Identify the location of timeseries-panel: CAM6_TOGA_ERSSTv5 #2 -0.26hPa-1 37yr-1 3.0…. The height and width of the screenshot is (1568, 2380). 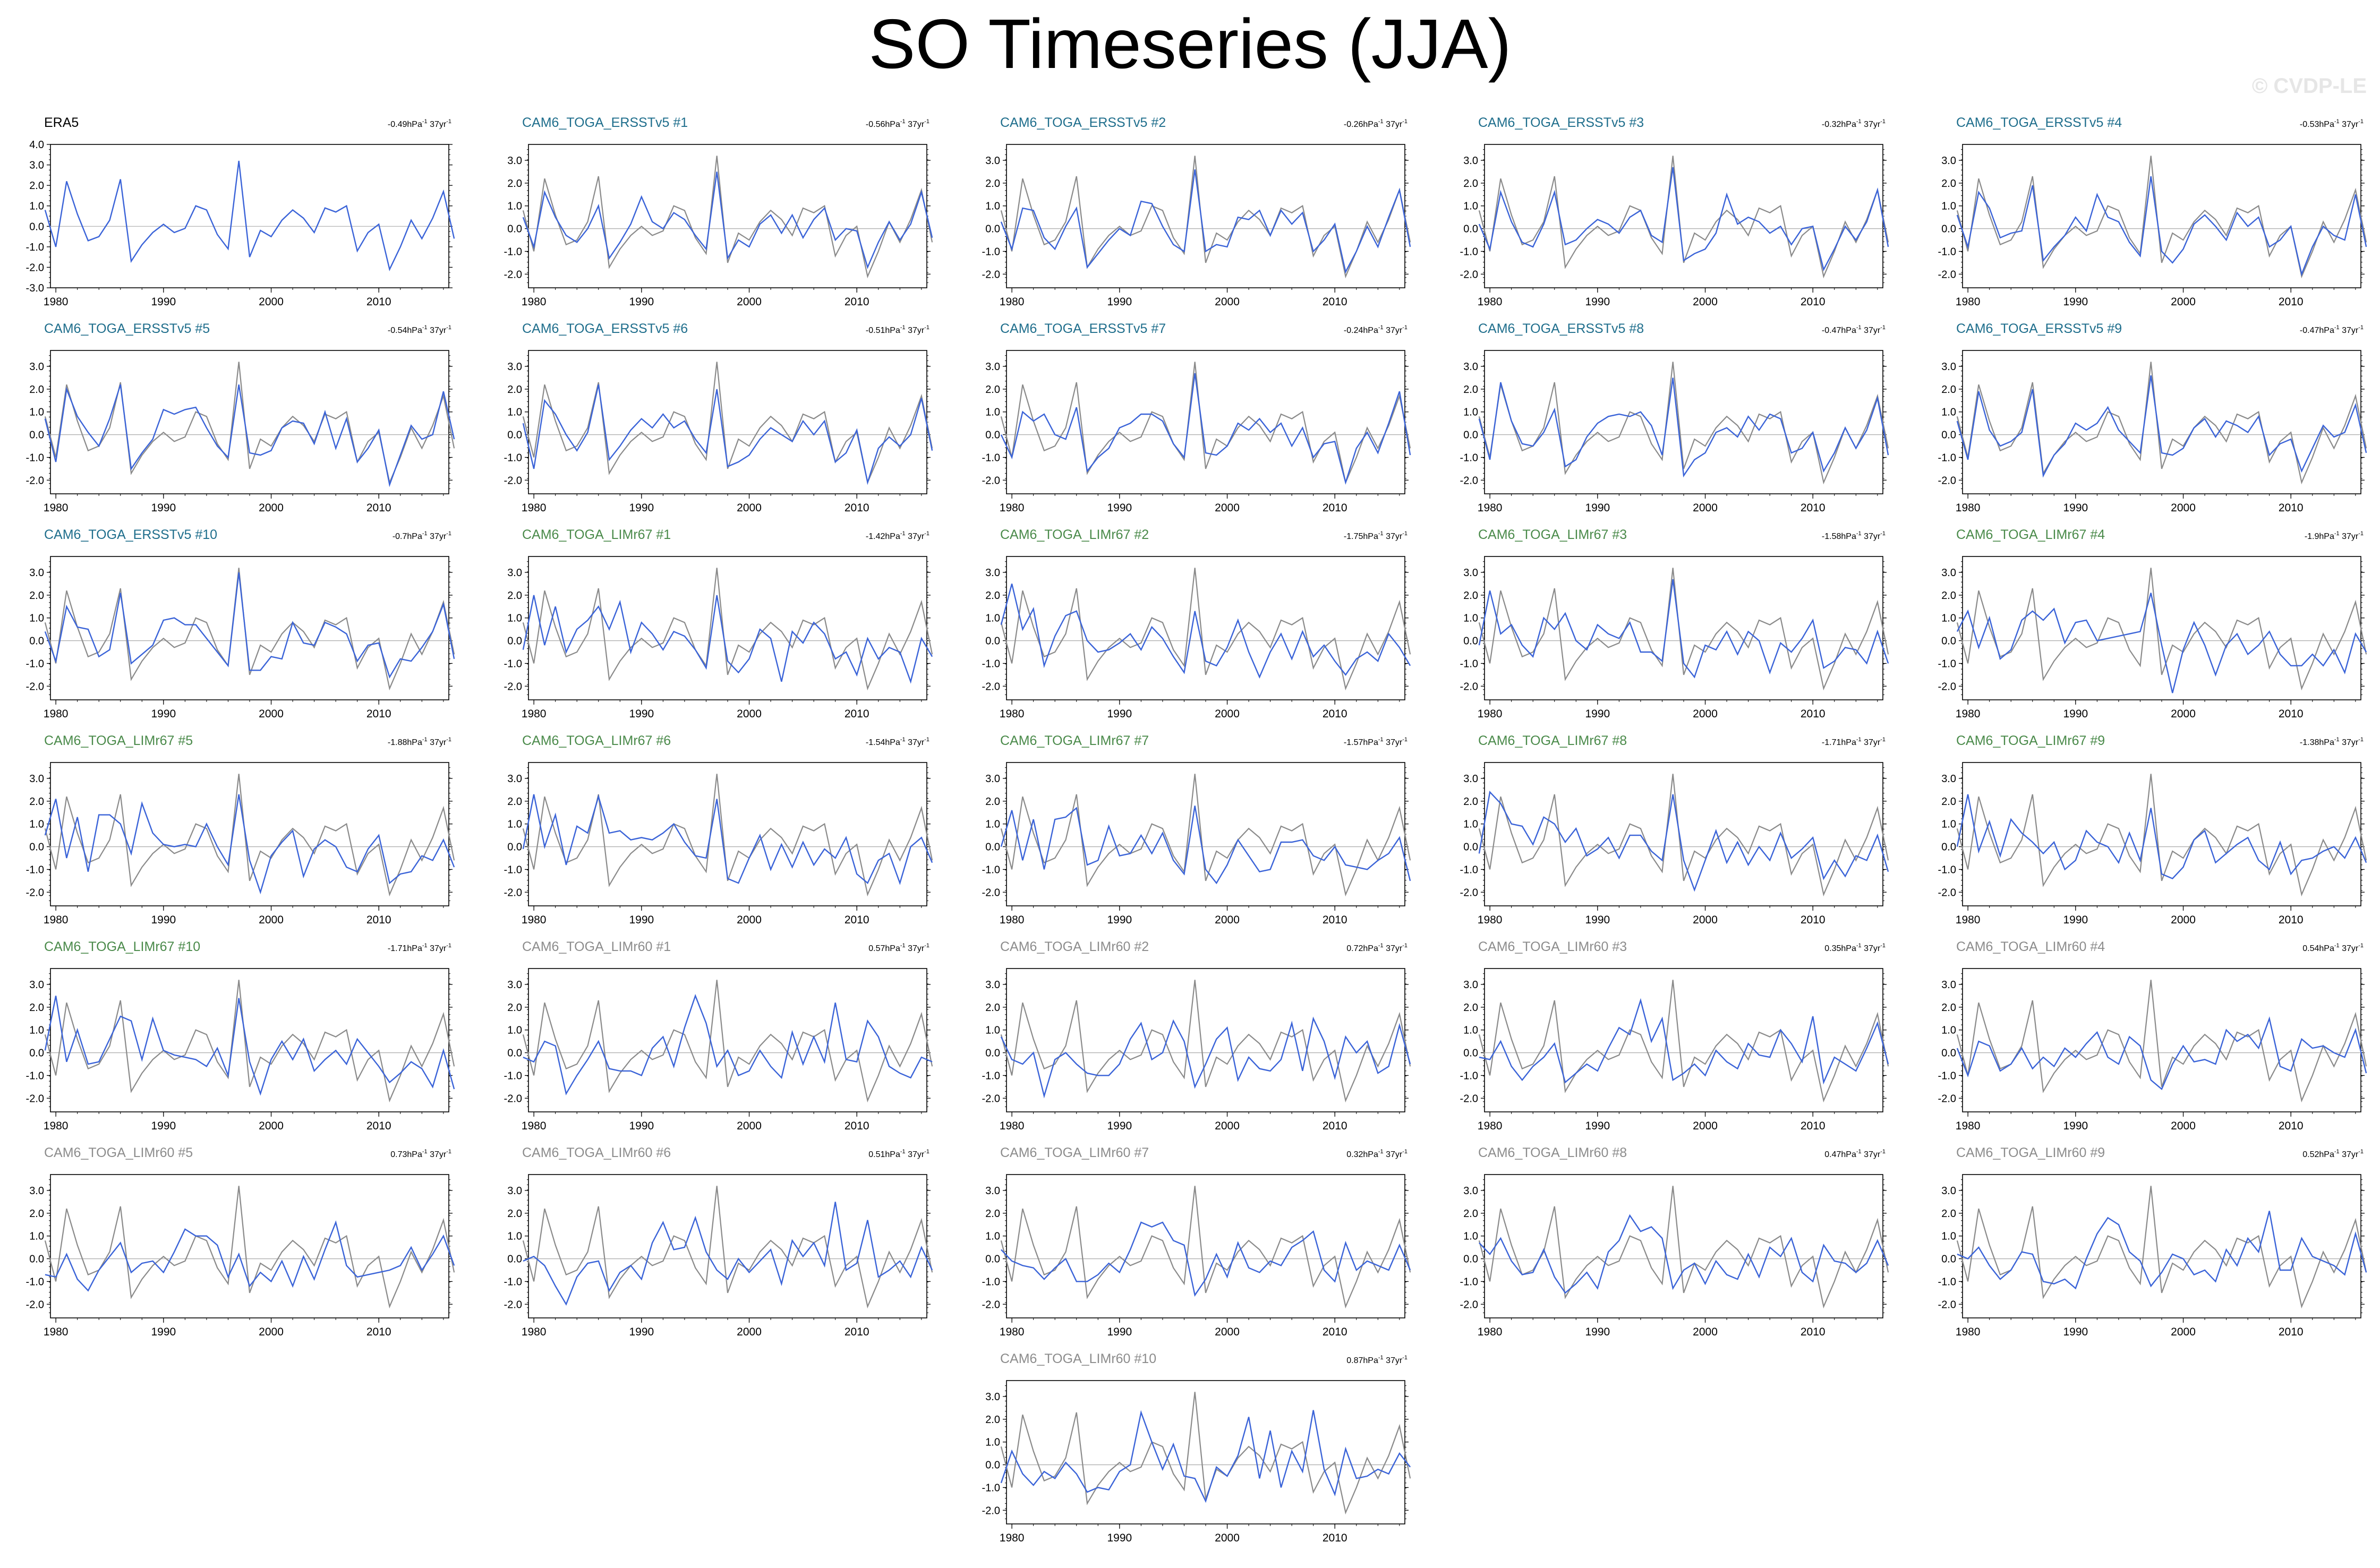
(1196, 211).